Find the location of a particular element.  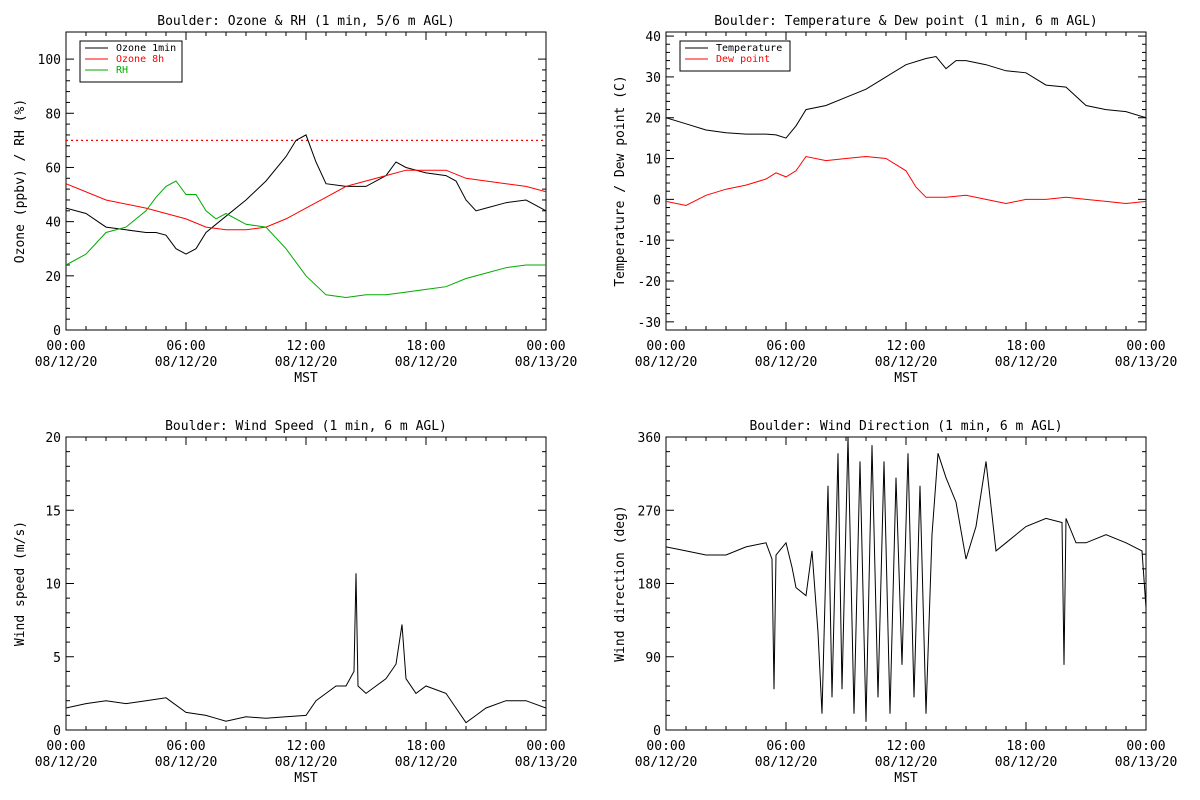

chart-title: Boulder: Wind Speed (1 min, 6 m AGL) is located at coordinates (306, 426).